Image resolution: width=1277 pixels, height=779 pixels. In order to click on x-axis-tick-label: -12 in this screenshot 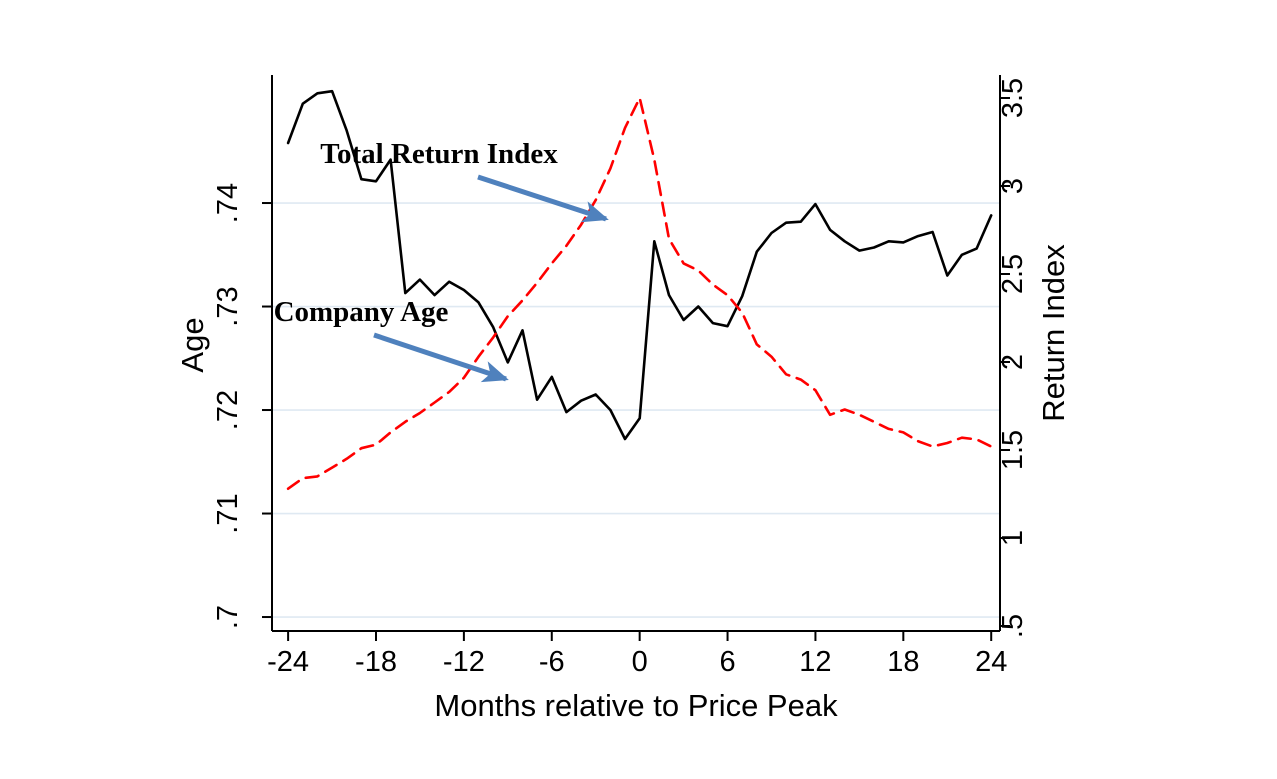, I will do `click(464, 662)`.